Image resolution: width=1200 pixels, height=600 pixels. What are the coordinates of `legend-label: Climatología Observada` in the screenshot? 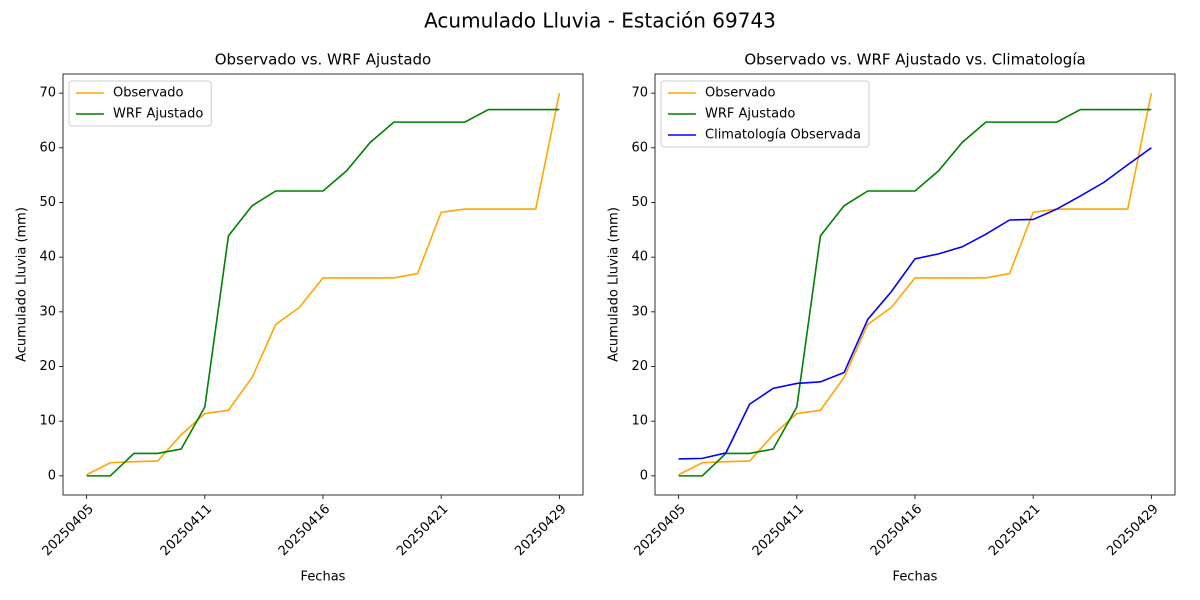 It's located at (783, 135).